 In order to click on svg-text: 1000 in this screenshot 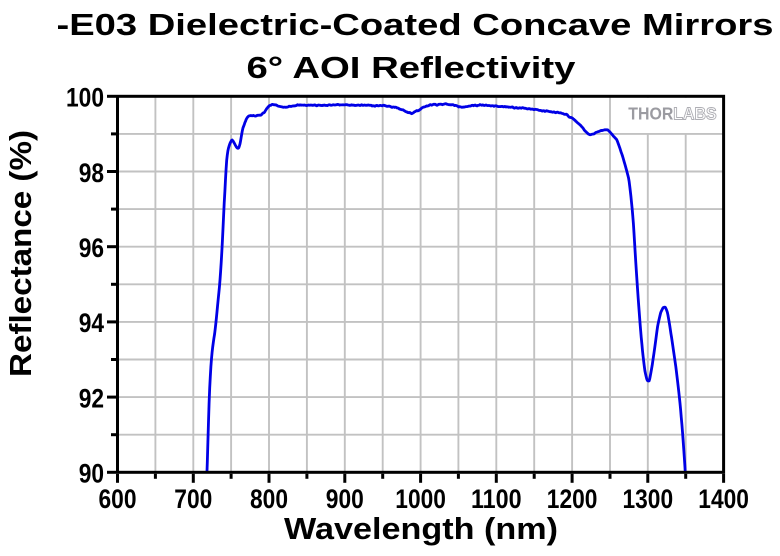, I will do `click(420, 499)`.